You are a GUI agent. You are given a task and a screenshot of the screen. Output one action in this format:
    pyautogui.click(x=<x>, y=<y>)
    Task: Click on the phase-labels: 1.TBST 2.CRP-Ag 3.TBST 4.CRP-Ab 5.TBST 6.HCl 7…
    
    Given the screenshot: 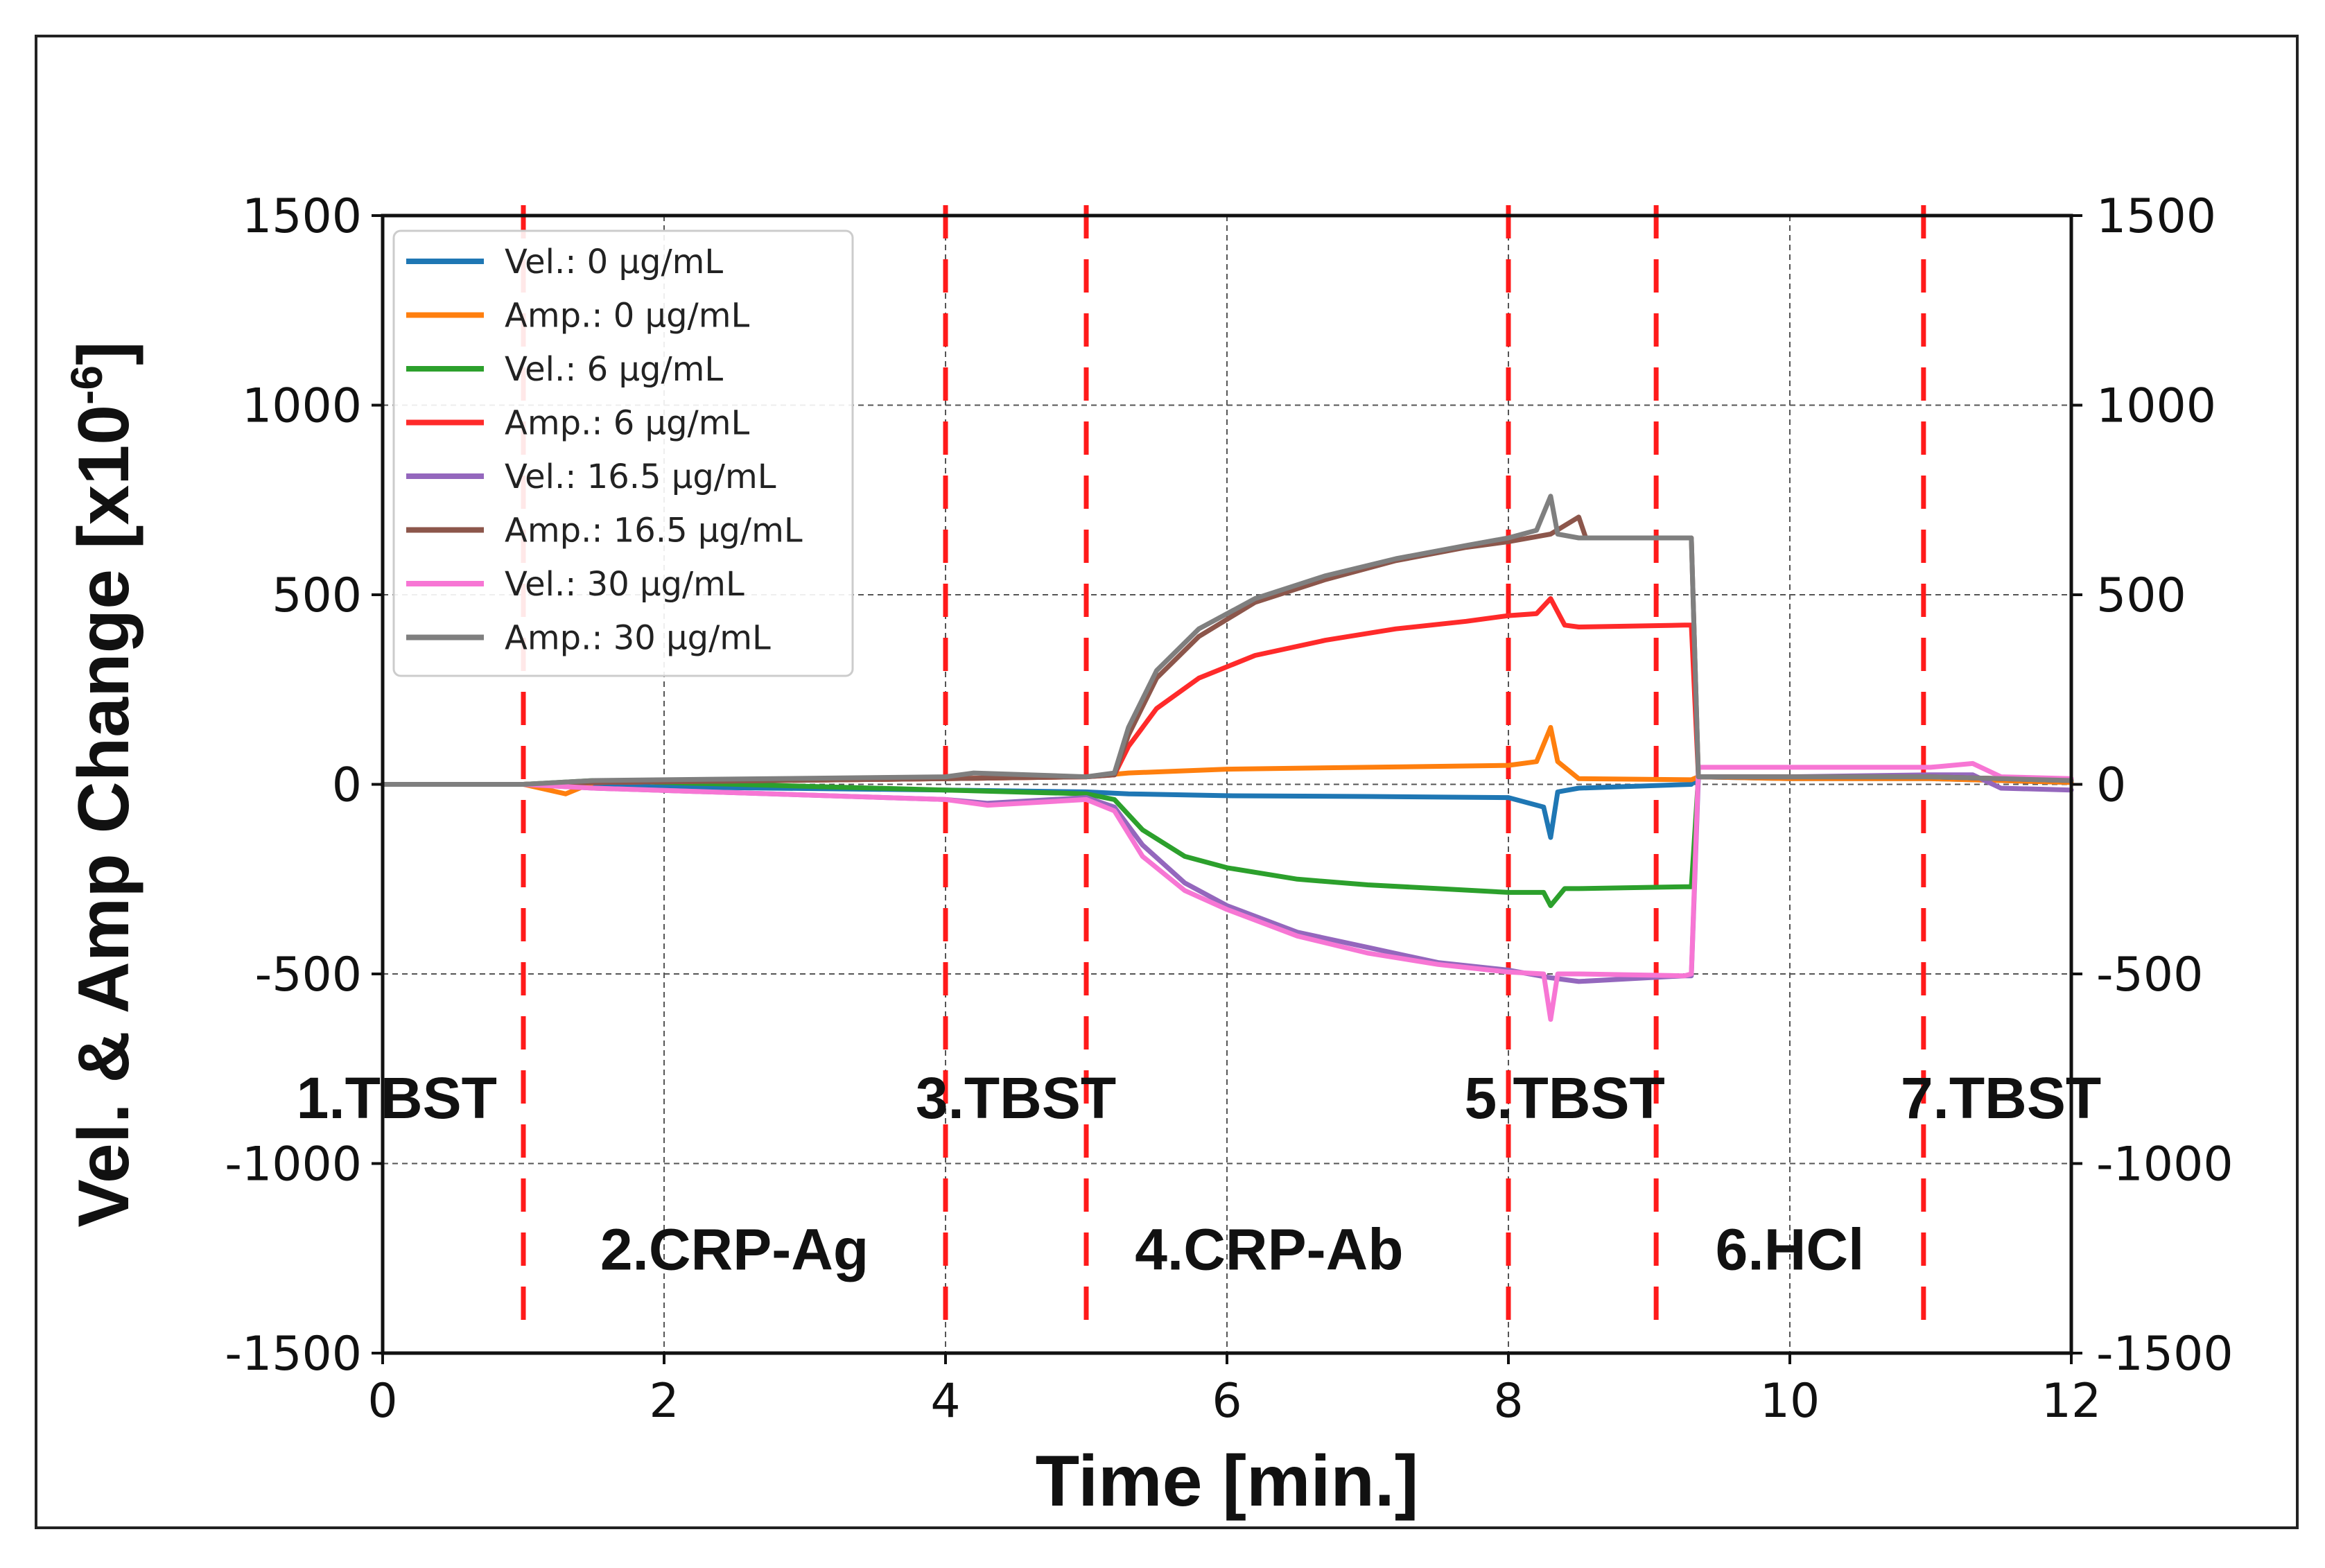 What is the action you would take?
    pyautogui.click(x=1200, y=1173)
    